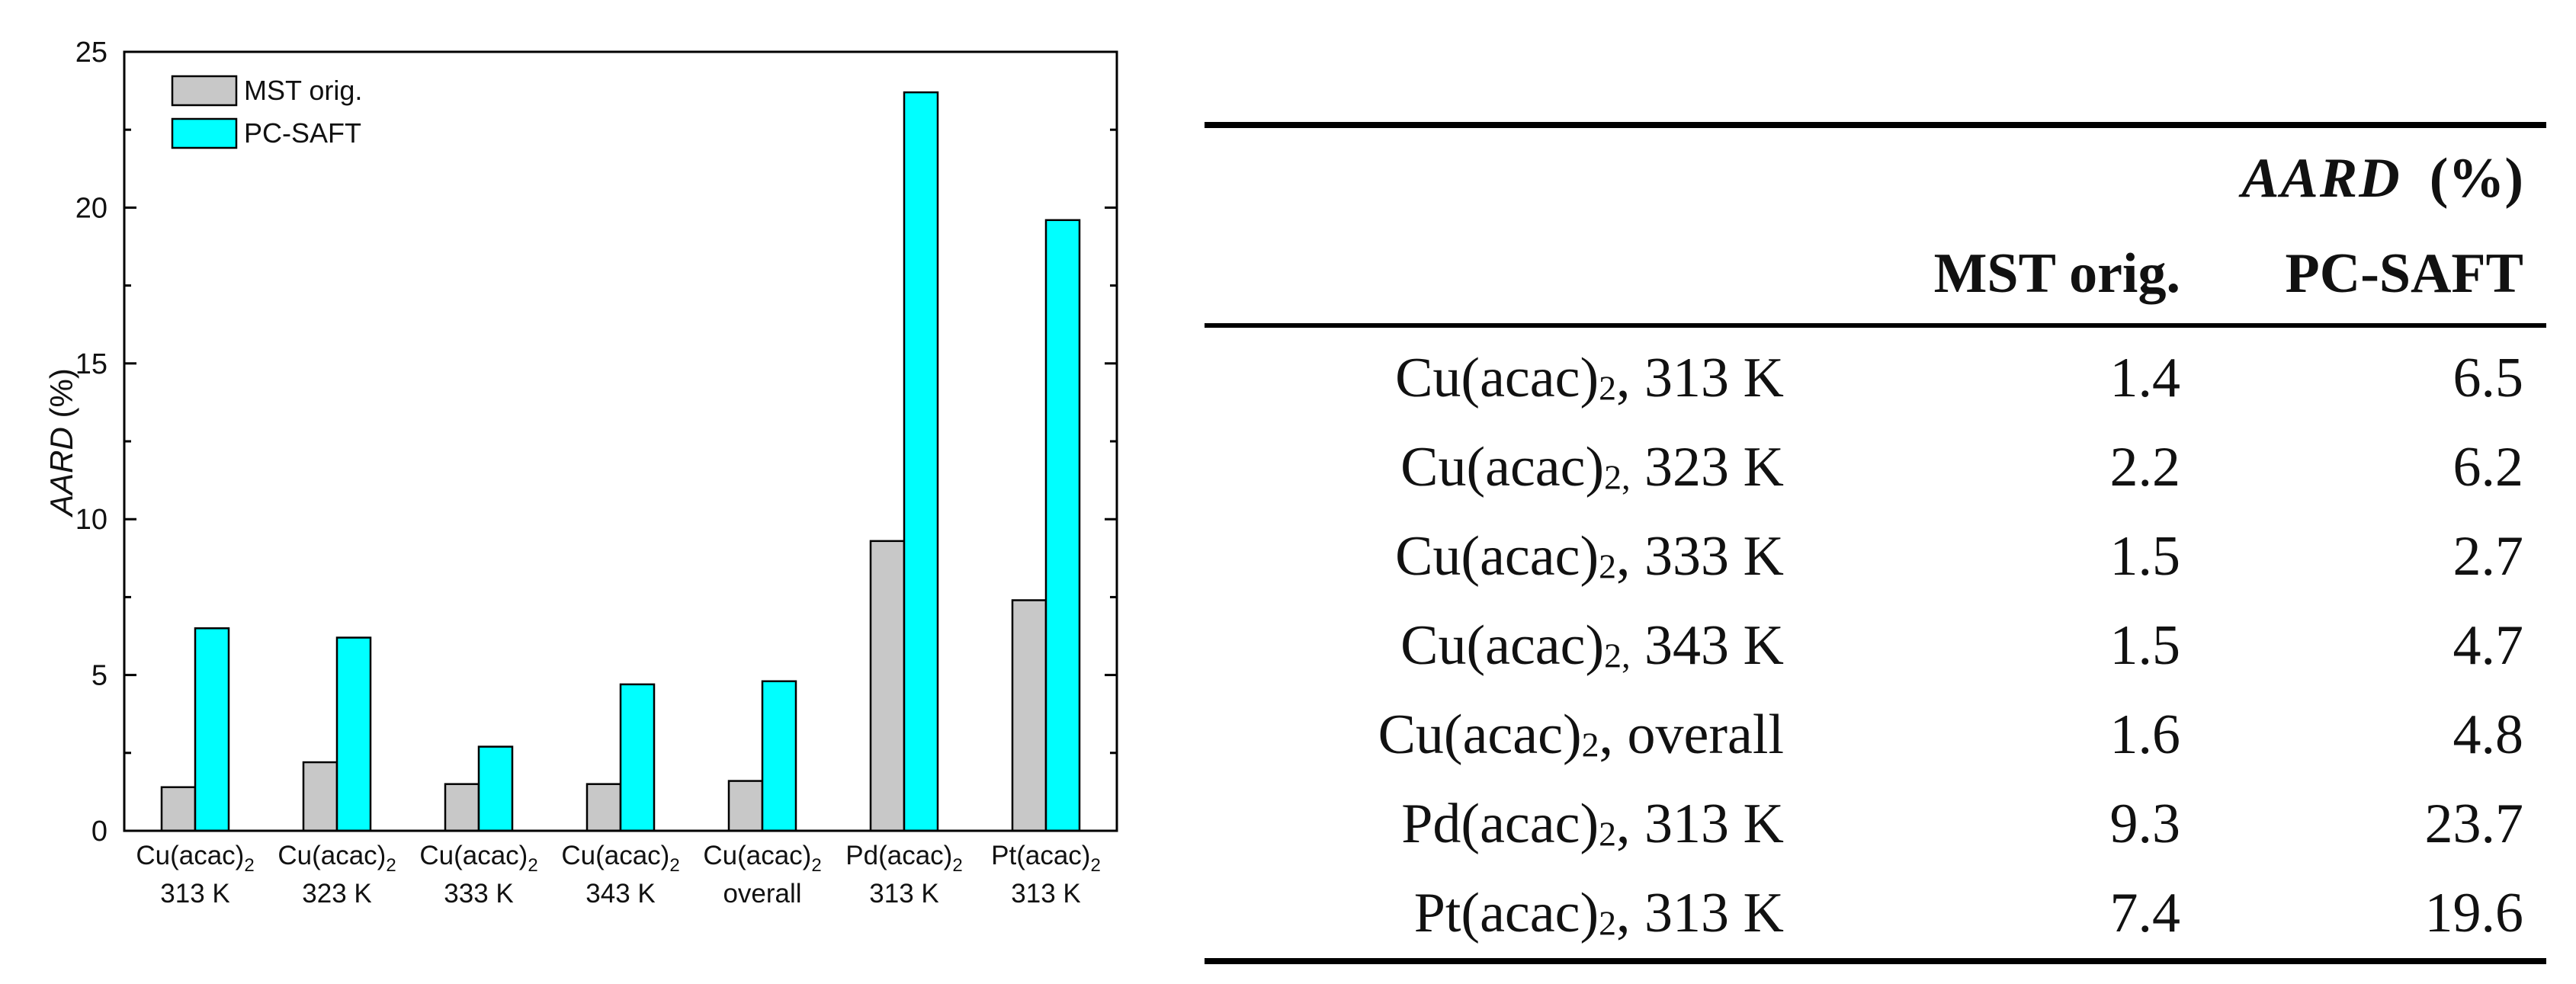 The image size is (2576, 984). What do you see at coordinates (91, 520) in the screenshot?
I see `y-tick-label: 10` at bounding box center [91, 520].